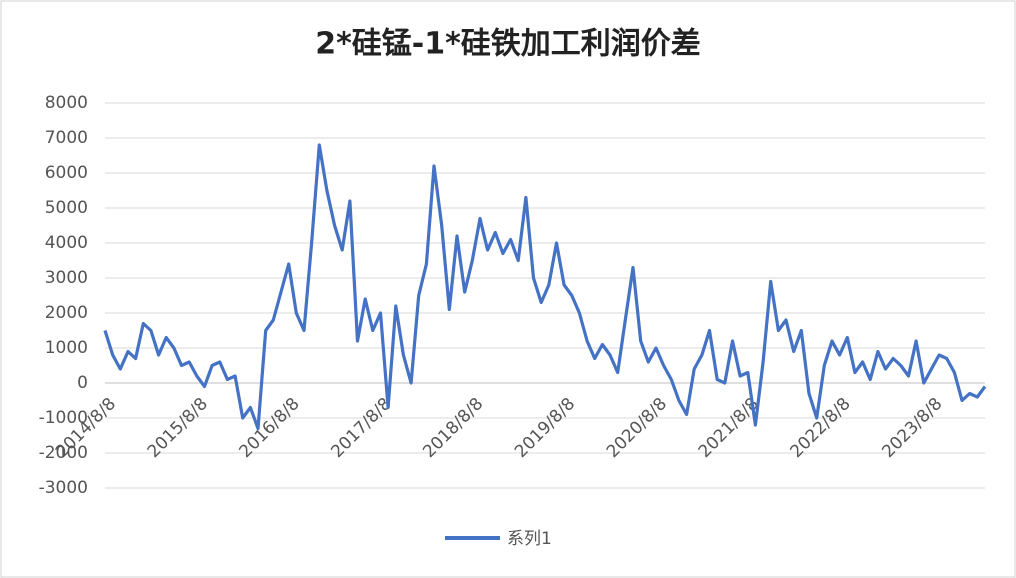 This screenshot has height=578, width=1016. Describe the element at coordinates (66, 243) in the screenshot. I see `y-tick-label: 4000` at that location.